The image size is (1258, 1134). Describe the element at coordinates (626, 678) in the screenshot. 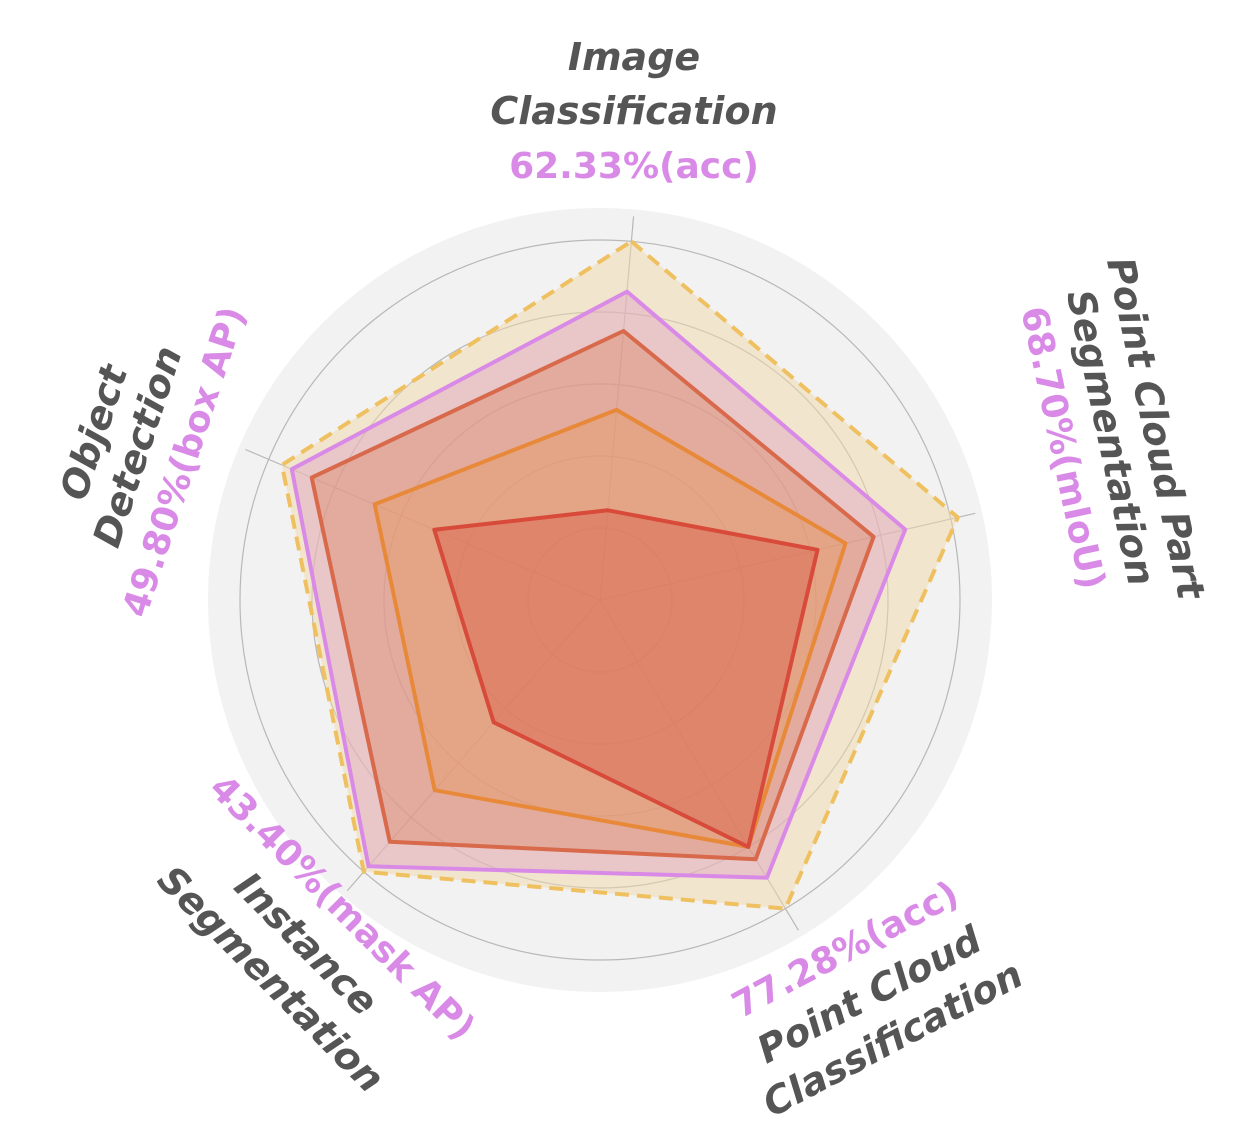

I see `series-1-polygon` at that location.